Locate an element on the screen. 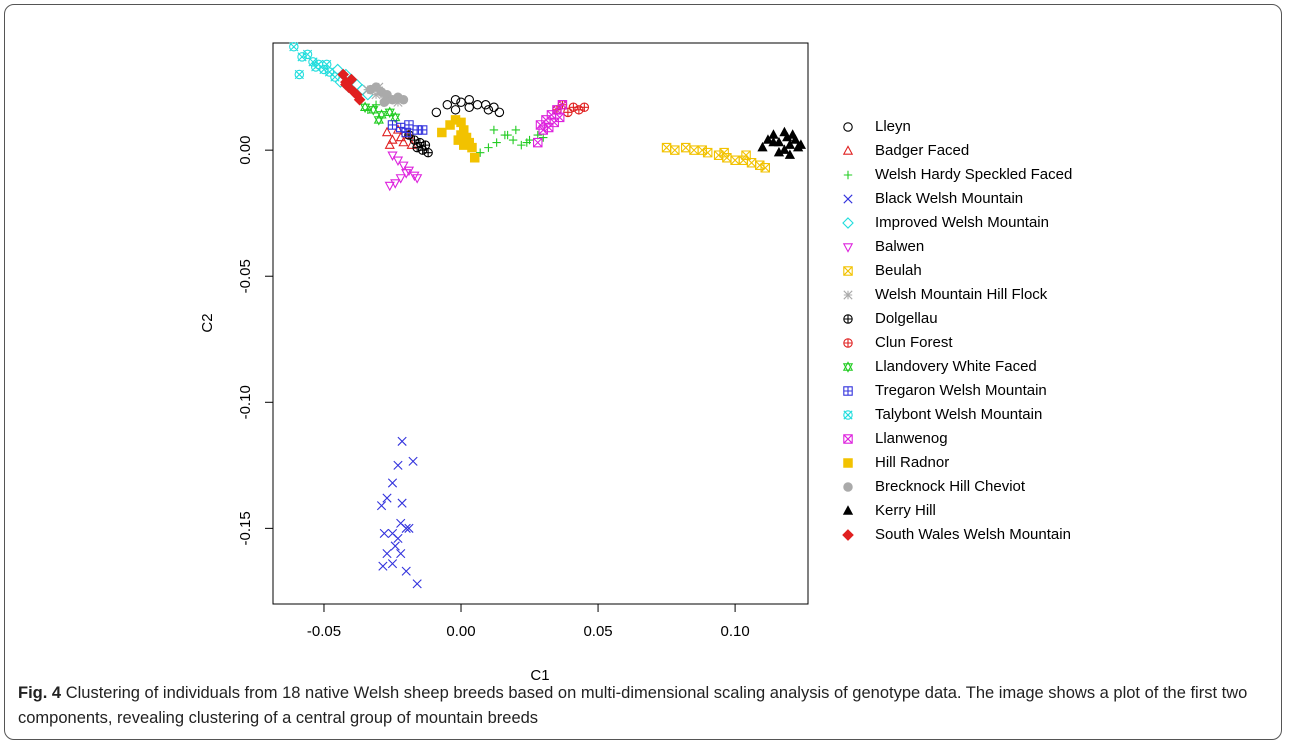  legend-label: Talybont Welsh Mountain is located at coordinates (958, 414).